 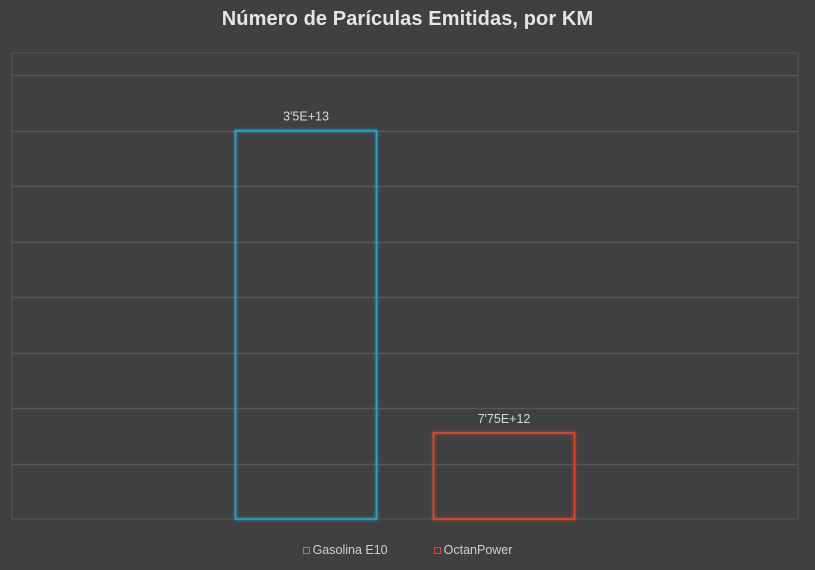 What do you see at coordinates (437, 550) in the screenshot?
I see `legend-swatch-octanpower` at bounding box center [437, 550].